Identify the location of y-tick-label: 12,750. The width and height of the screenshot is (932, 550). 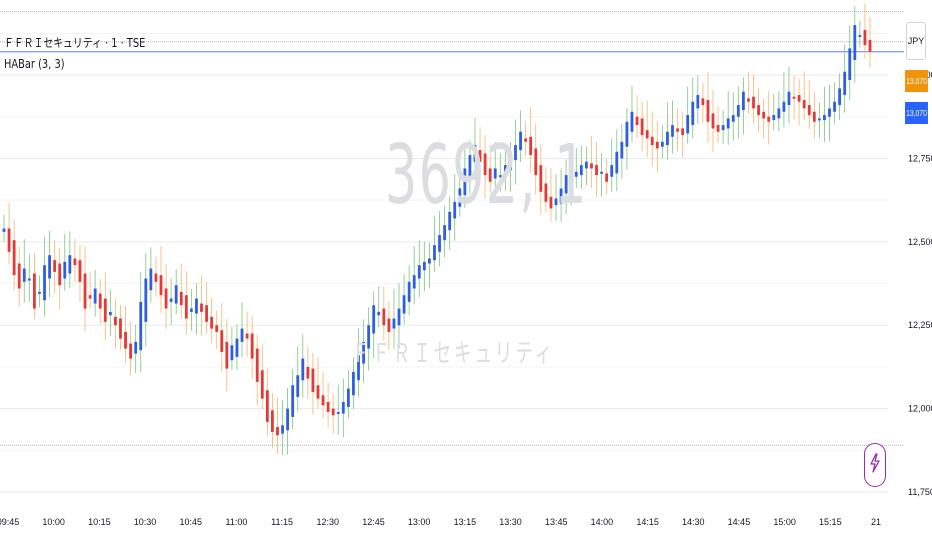
(920, 158).